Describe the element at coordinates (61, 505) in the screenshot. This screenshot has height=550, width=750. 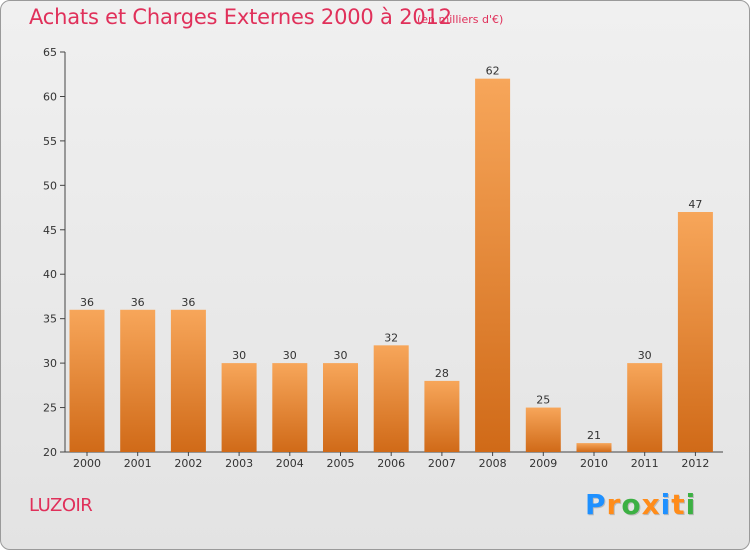
I see `commune-name: LUZOIR` at that location.